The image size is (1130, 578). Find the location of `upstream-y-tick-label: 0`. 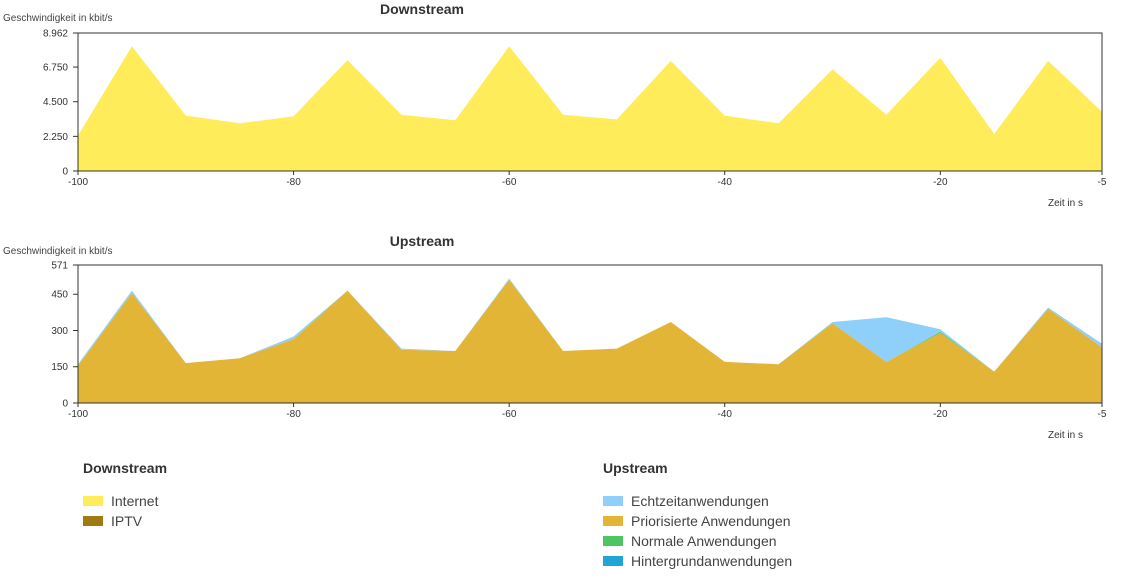

upstream-y-tick-label: 0 is located at coordinates (65, 404).